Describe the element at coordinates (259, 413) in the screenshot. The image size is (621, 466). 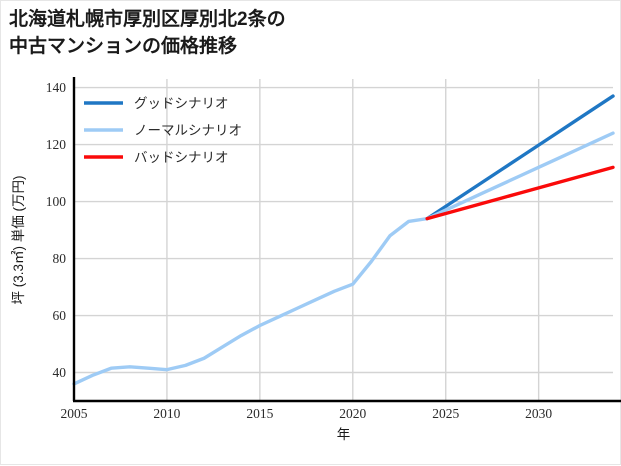
I see `x-tick-label: 2015` at that location.